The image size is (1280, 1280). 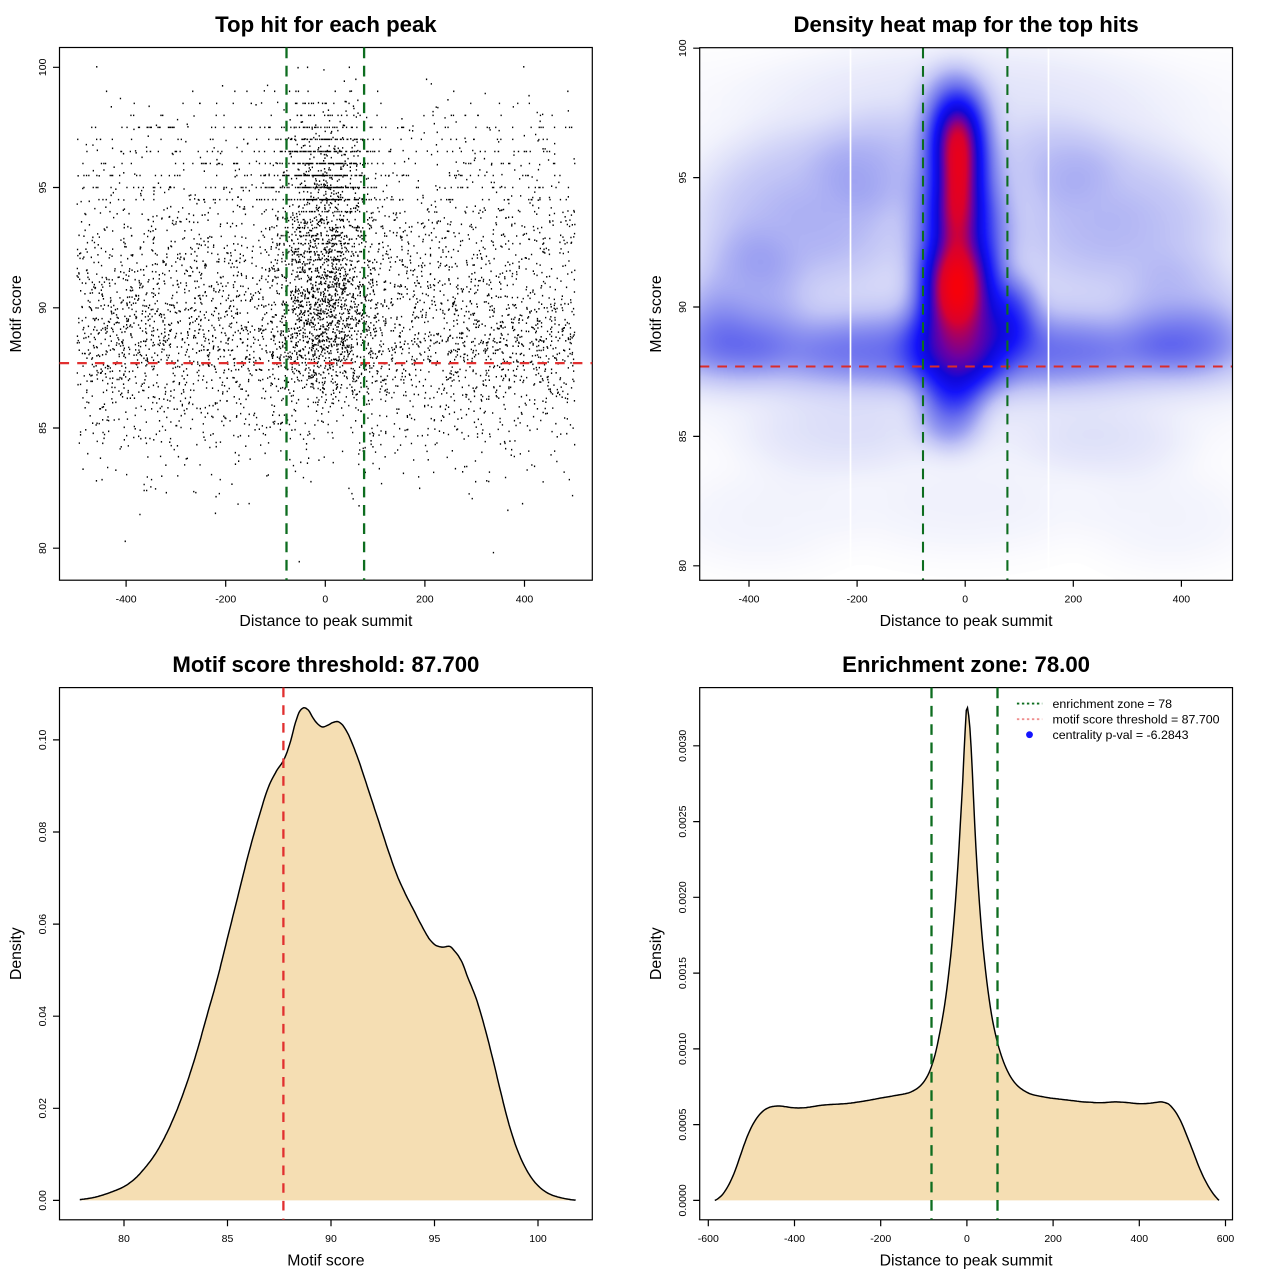 I want to click on svg-text: centrality p-val = -6.2843, so click(x=1121, y=735).